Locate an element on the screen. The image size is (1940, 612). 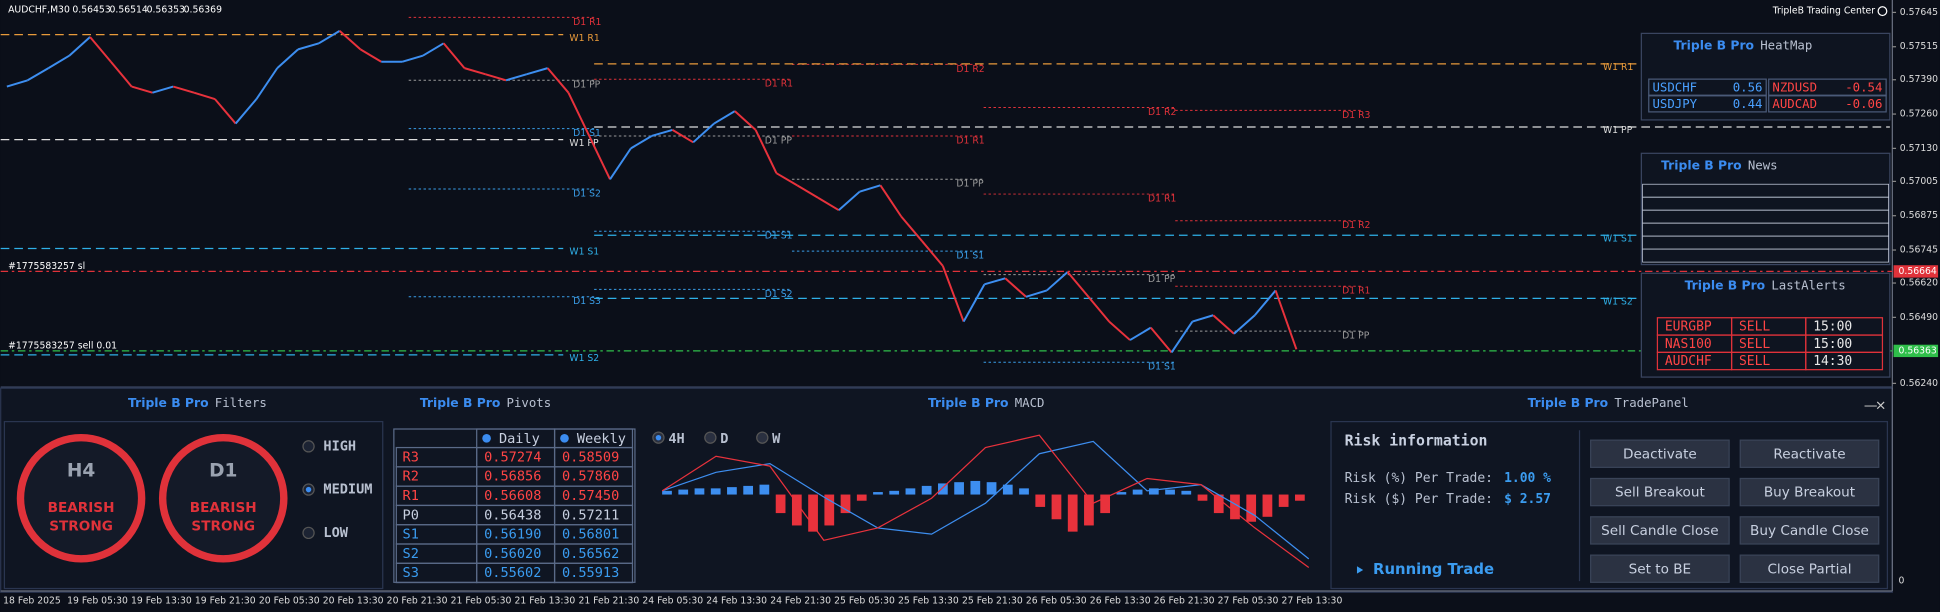
pivot-cell-text: S3 is located at coordinates (411, 573).